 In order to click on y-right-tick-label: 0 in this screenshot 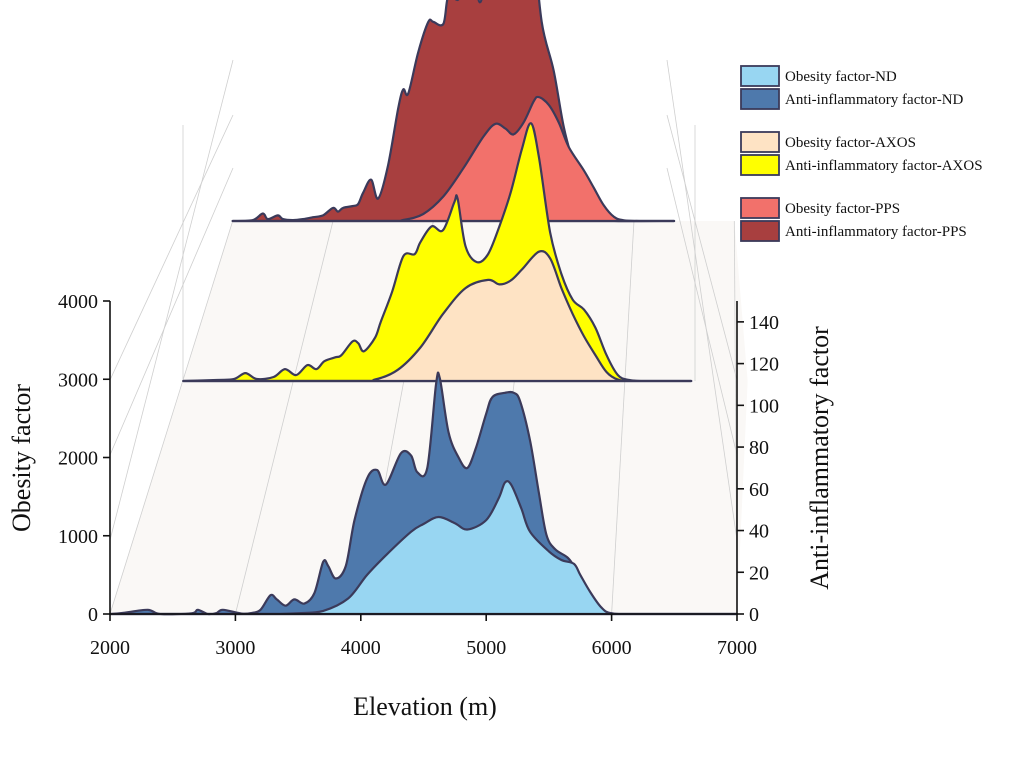, I will do `click(754, 615)`.